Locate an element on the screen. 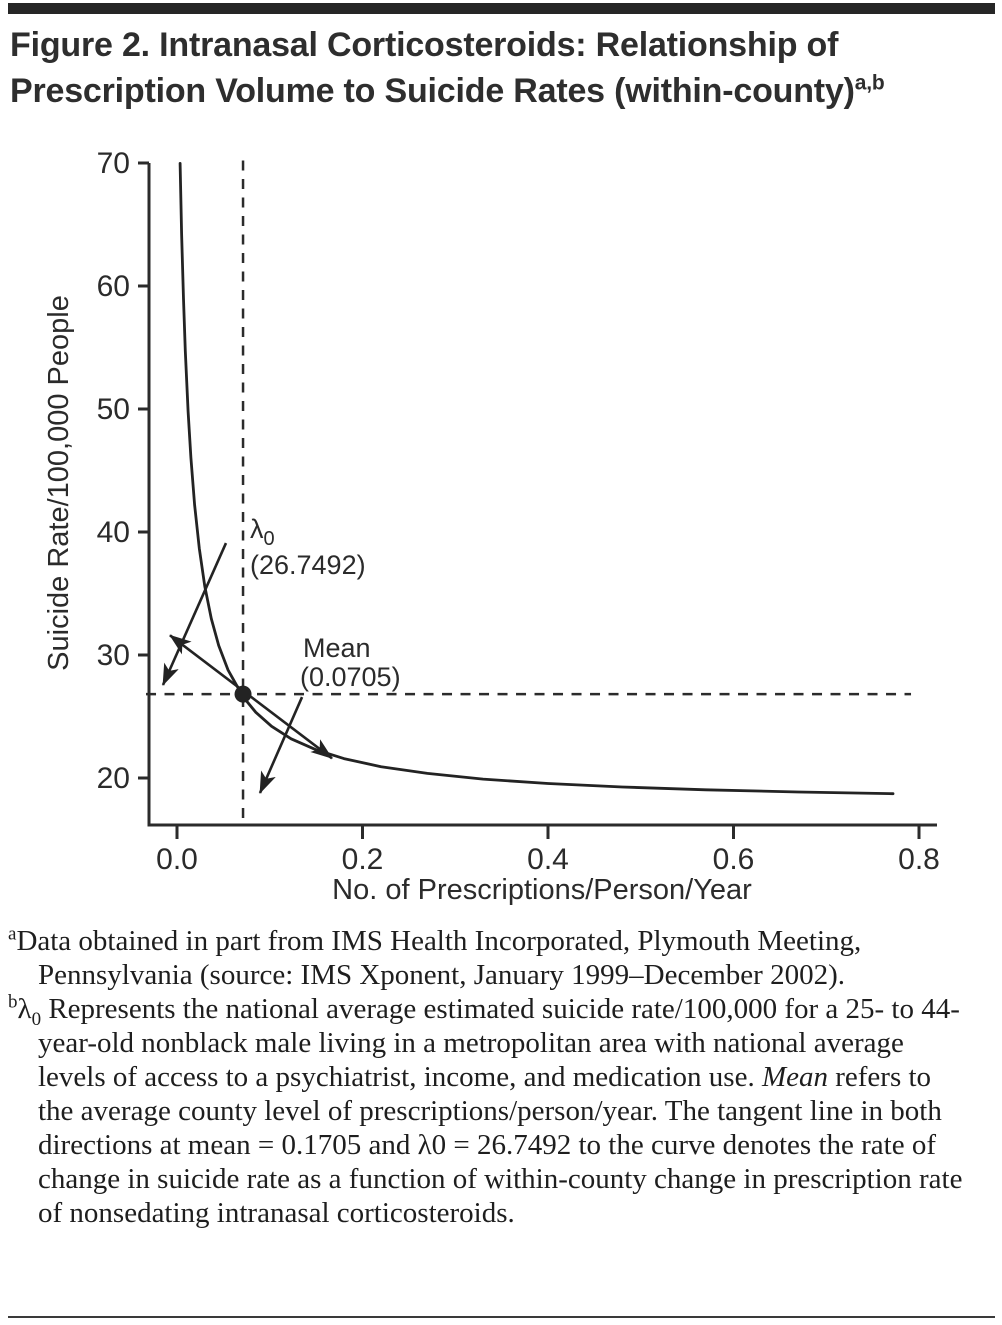 The width and height of the screenshot is (1002, 1325). mean-point-dot is located at coordinates (243, 694).